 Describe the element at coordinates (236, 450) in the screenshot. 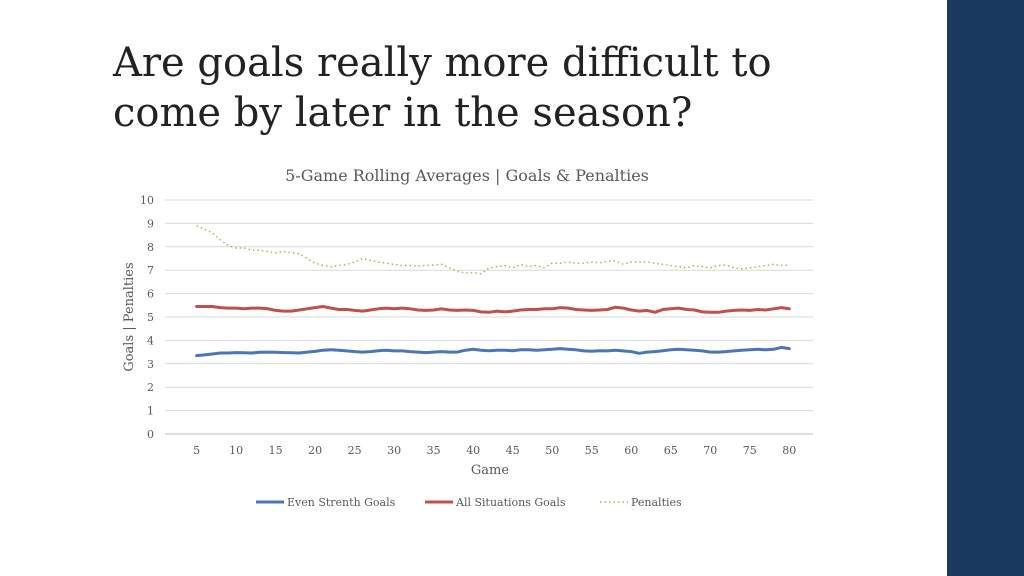

I see `x-tick-label: 10` at that location.